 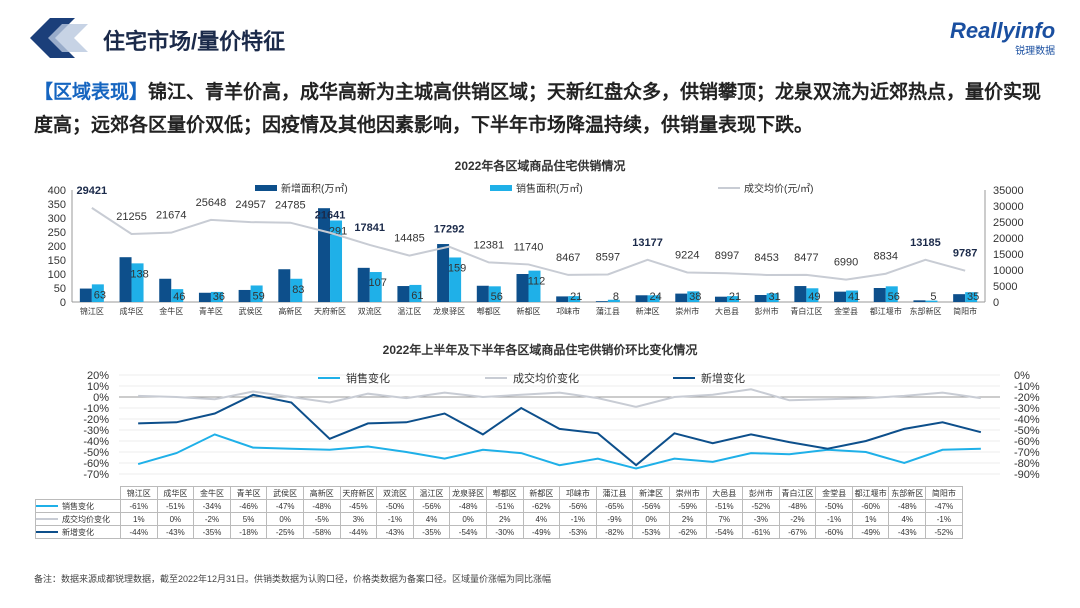 What do you see at coordinates (1027, 442) in the screenshot?
I see `y2-tick-label: -60%` at bounding box center [1027, 442].